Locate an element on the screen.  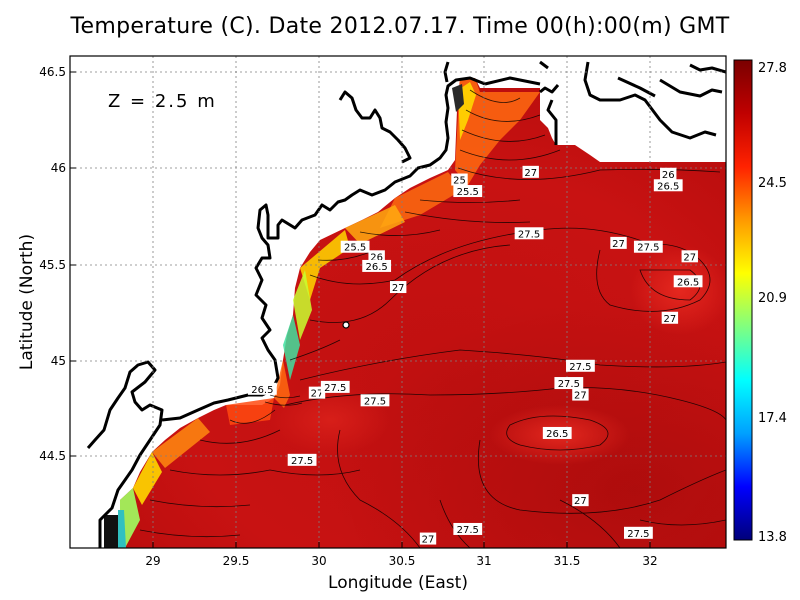
coastal-band-north is located at coordinates (497, 131).